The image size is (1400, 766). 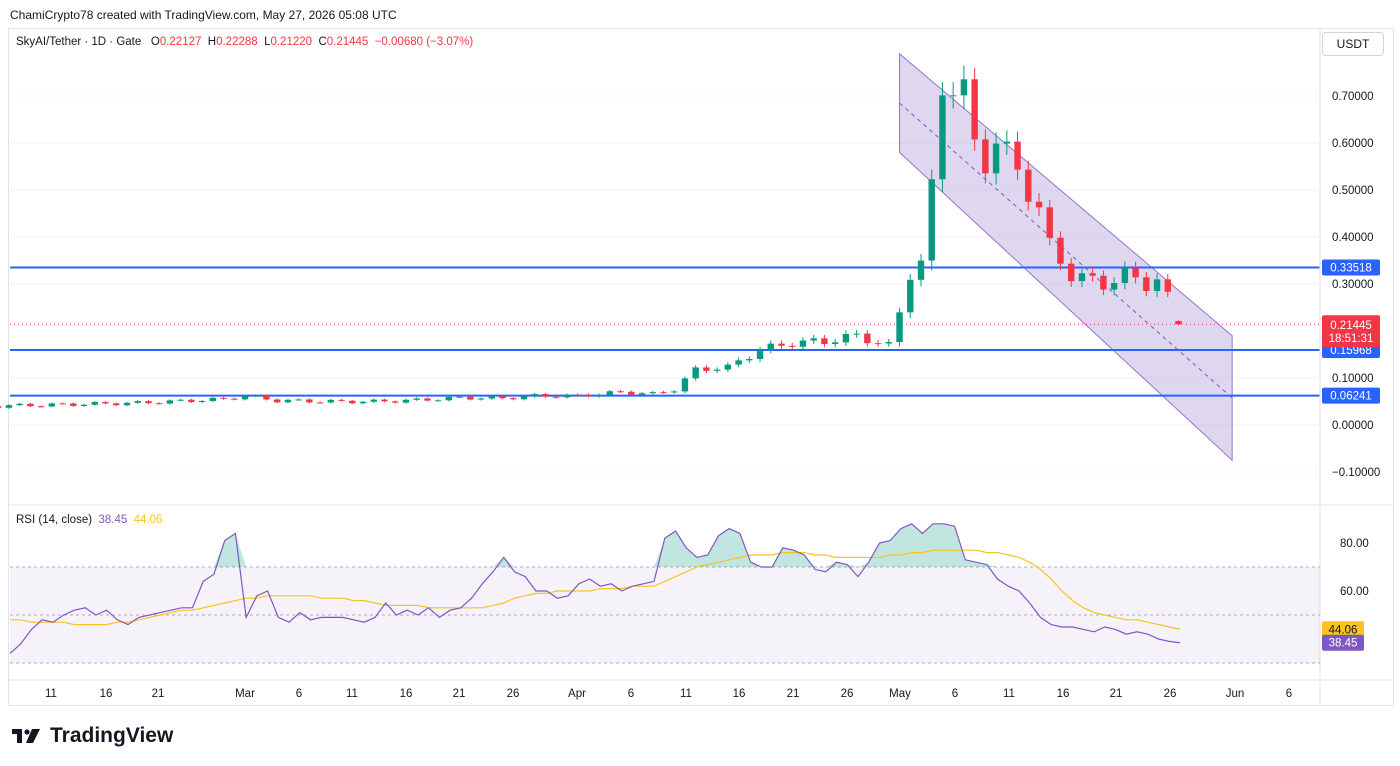 What do you see at coordinates (1351, 395) in the screenshot?
I see `level-price-tag` at bounding box center [1351, 395].